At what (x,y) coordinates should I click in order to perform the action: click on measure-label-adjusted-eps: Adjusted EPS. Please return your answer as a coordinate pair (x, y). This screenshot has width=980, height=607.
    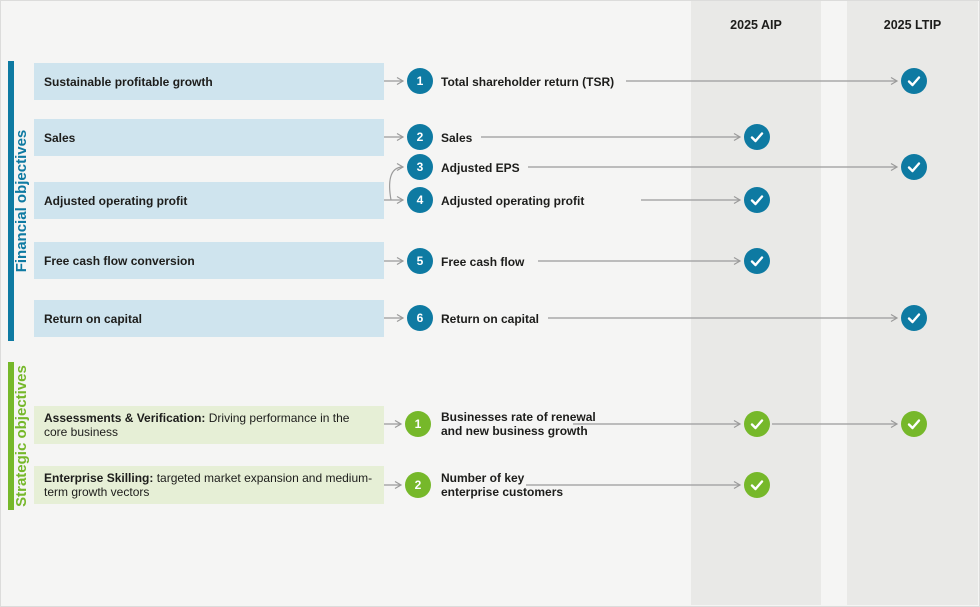
    Looking at the image, I should click on (480, 168).